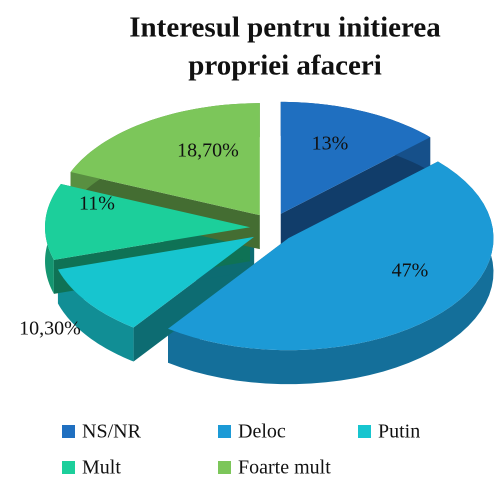 The image size is (497, 479). Describe the element at coordinates (208, 151) in the screenshot. I see `data-label: 18,70%` at that location.